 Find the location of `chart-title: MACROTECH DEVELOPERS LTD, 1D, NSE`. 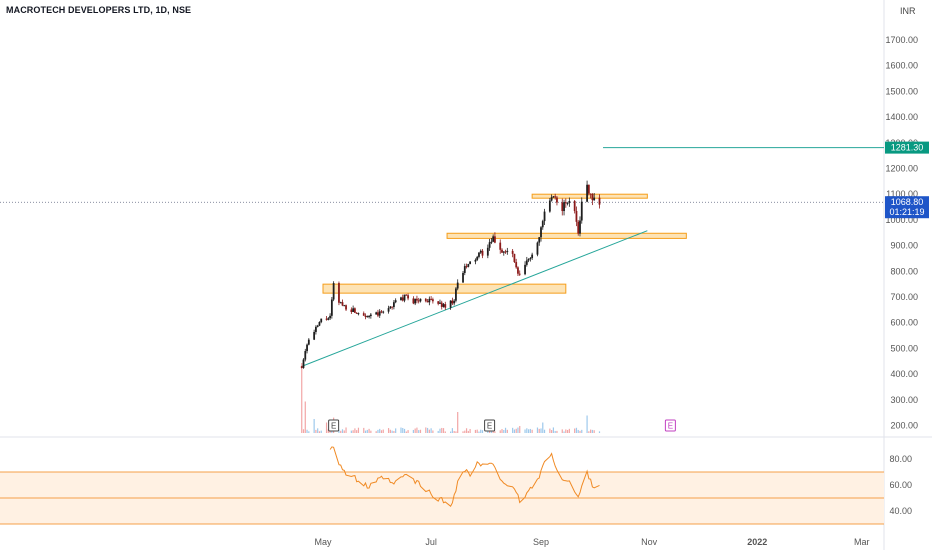

chart-title: MACROTECH DEVELOPERS LTD, 1D, NSE is located at coordinates (99, 10).